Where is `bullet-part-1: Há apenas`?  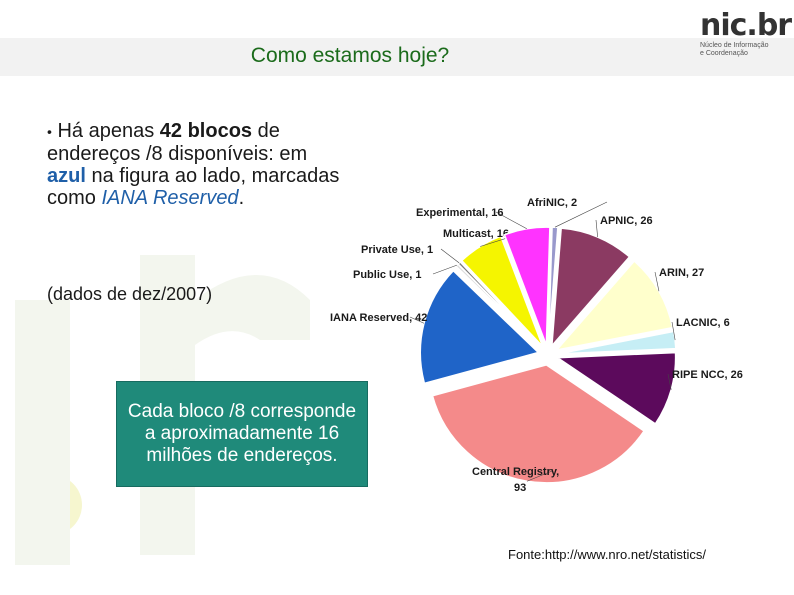 bullet-part-1: Há apenas is located at coordinates (106, 131).